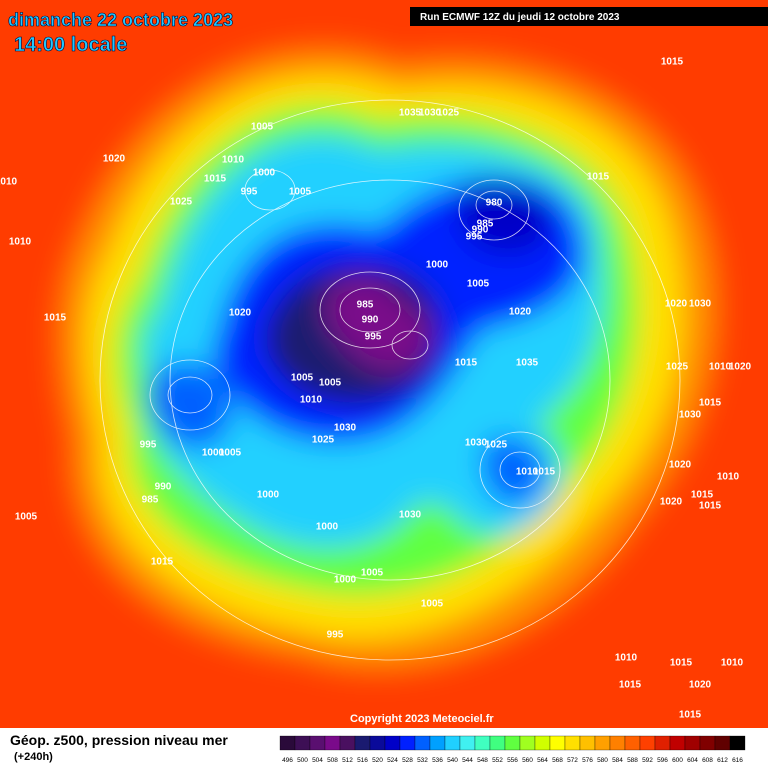  Describe the element at coordinates (494, 203) in the screenshot. I see `isobar-label: 980` at that location.